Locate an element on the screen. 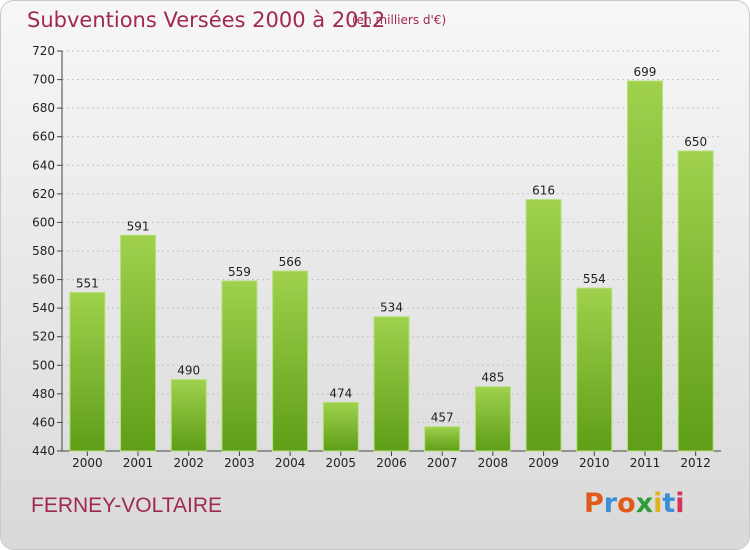  proxiti-logo: Proxiti is located at coordinates (634, 503).